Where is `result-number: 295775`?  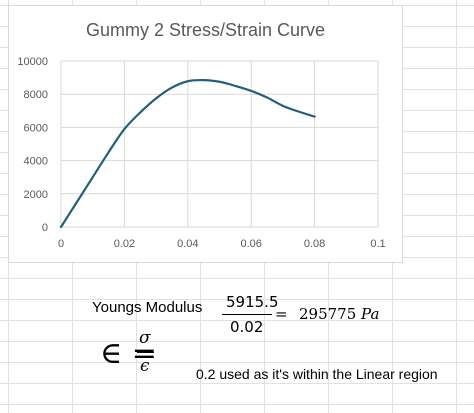
result-number: 295775 is located at coordinates (328, 314).